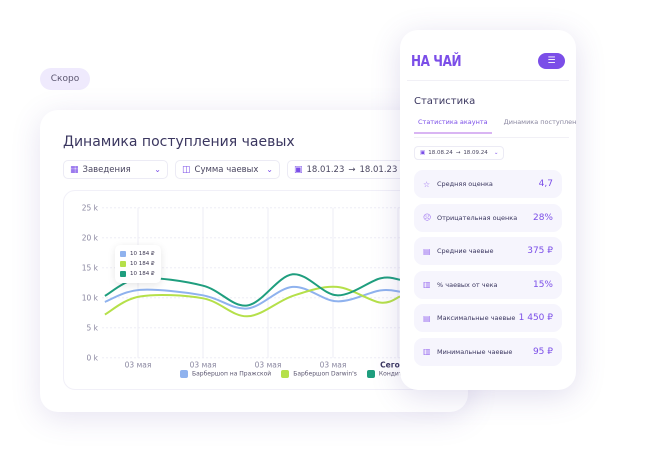 This screenshot has width=650, height=450. What do you see at coordinates (545, 184) in the screenshot?
I see `stat-value: 4,7` at bounding box center [545, 184].